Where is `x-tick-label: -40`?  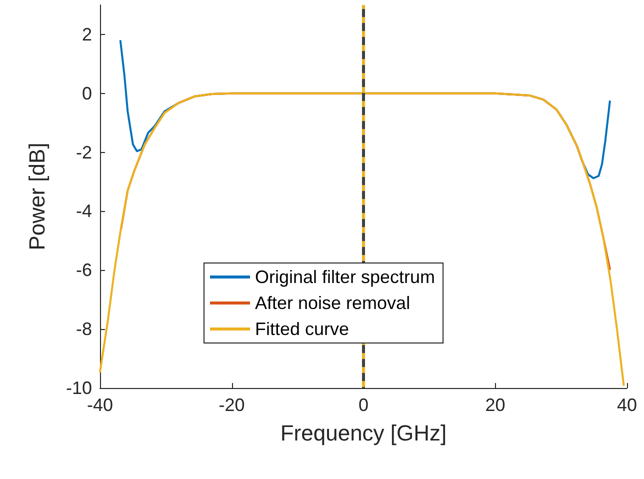 x-tick-label: -40 is located at coordinates (100, 405).